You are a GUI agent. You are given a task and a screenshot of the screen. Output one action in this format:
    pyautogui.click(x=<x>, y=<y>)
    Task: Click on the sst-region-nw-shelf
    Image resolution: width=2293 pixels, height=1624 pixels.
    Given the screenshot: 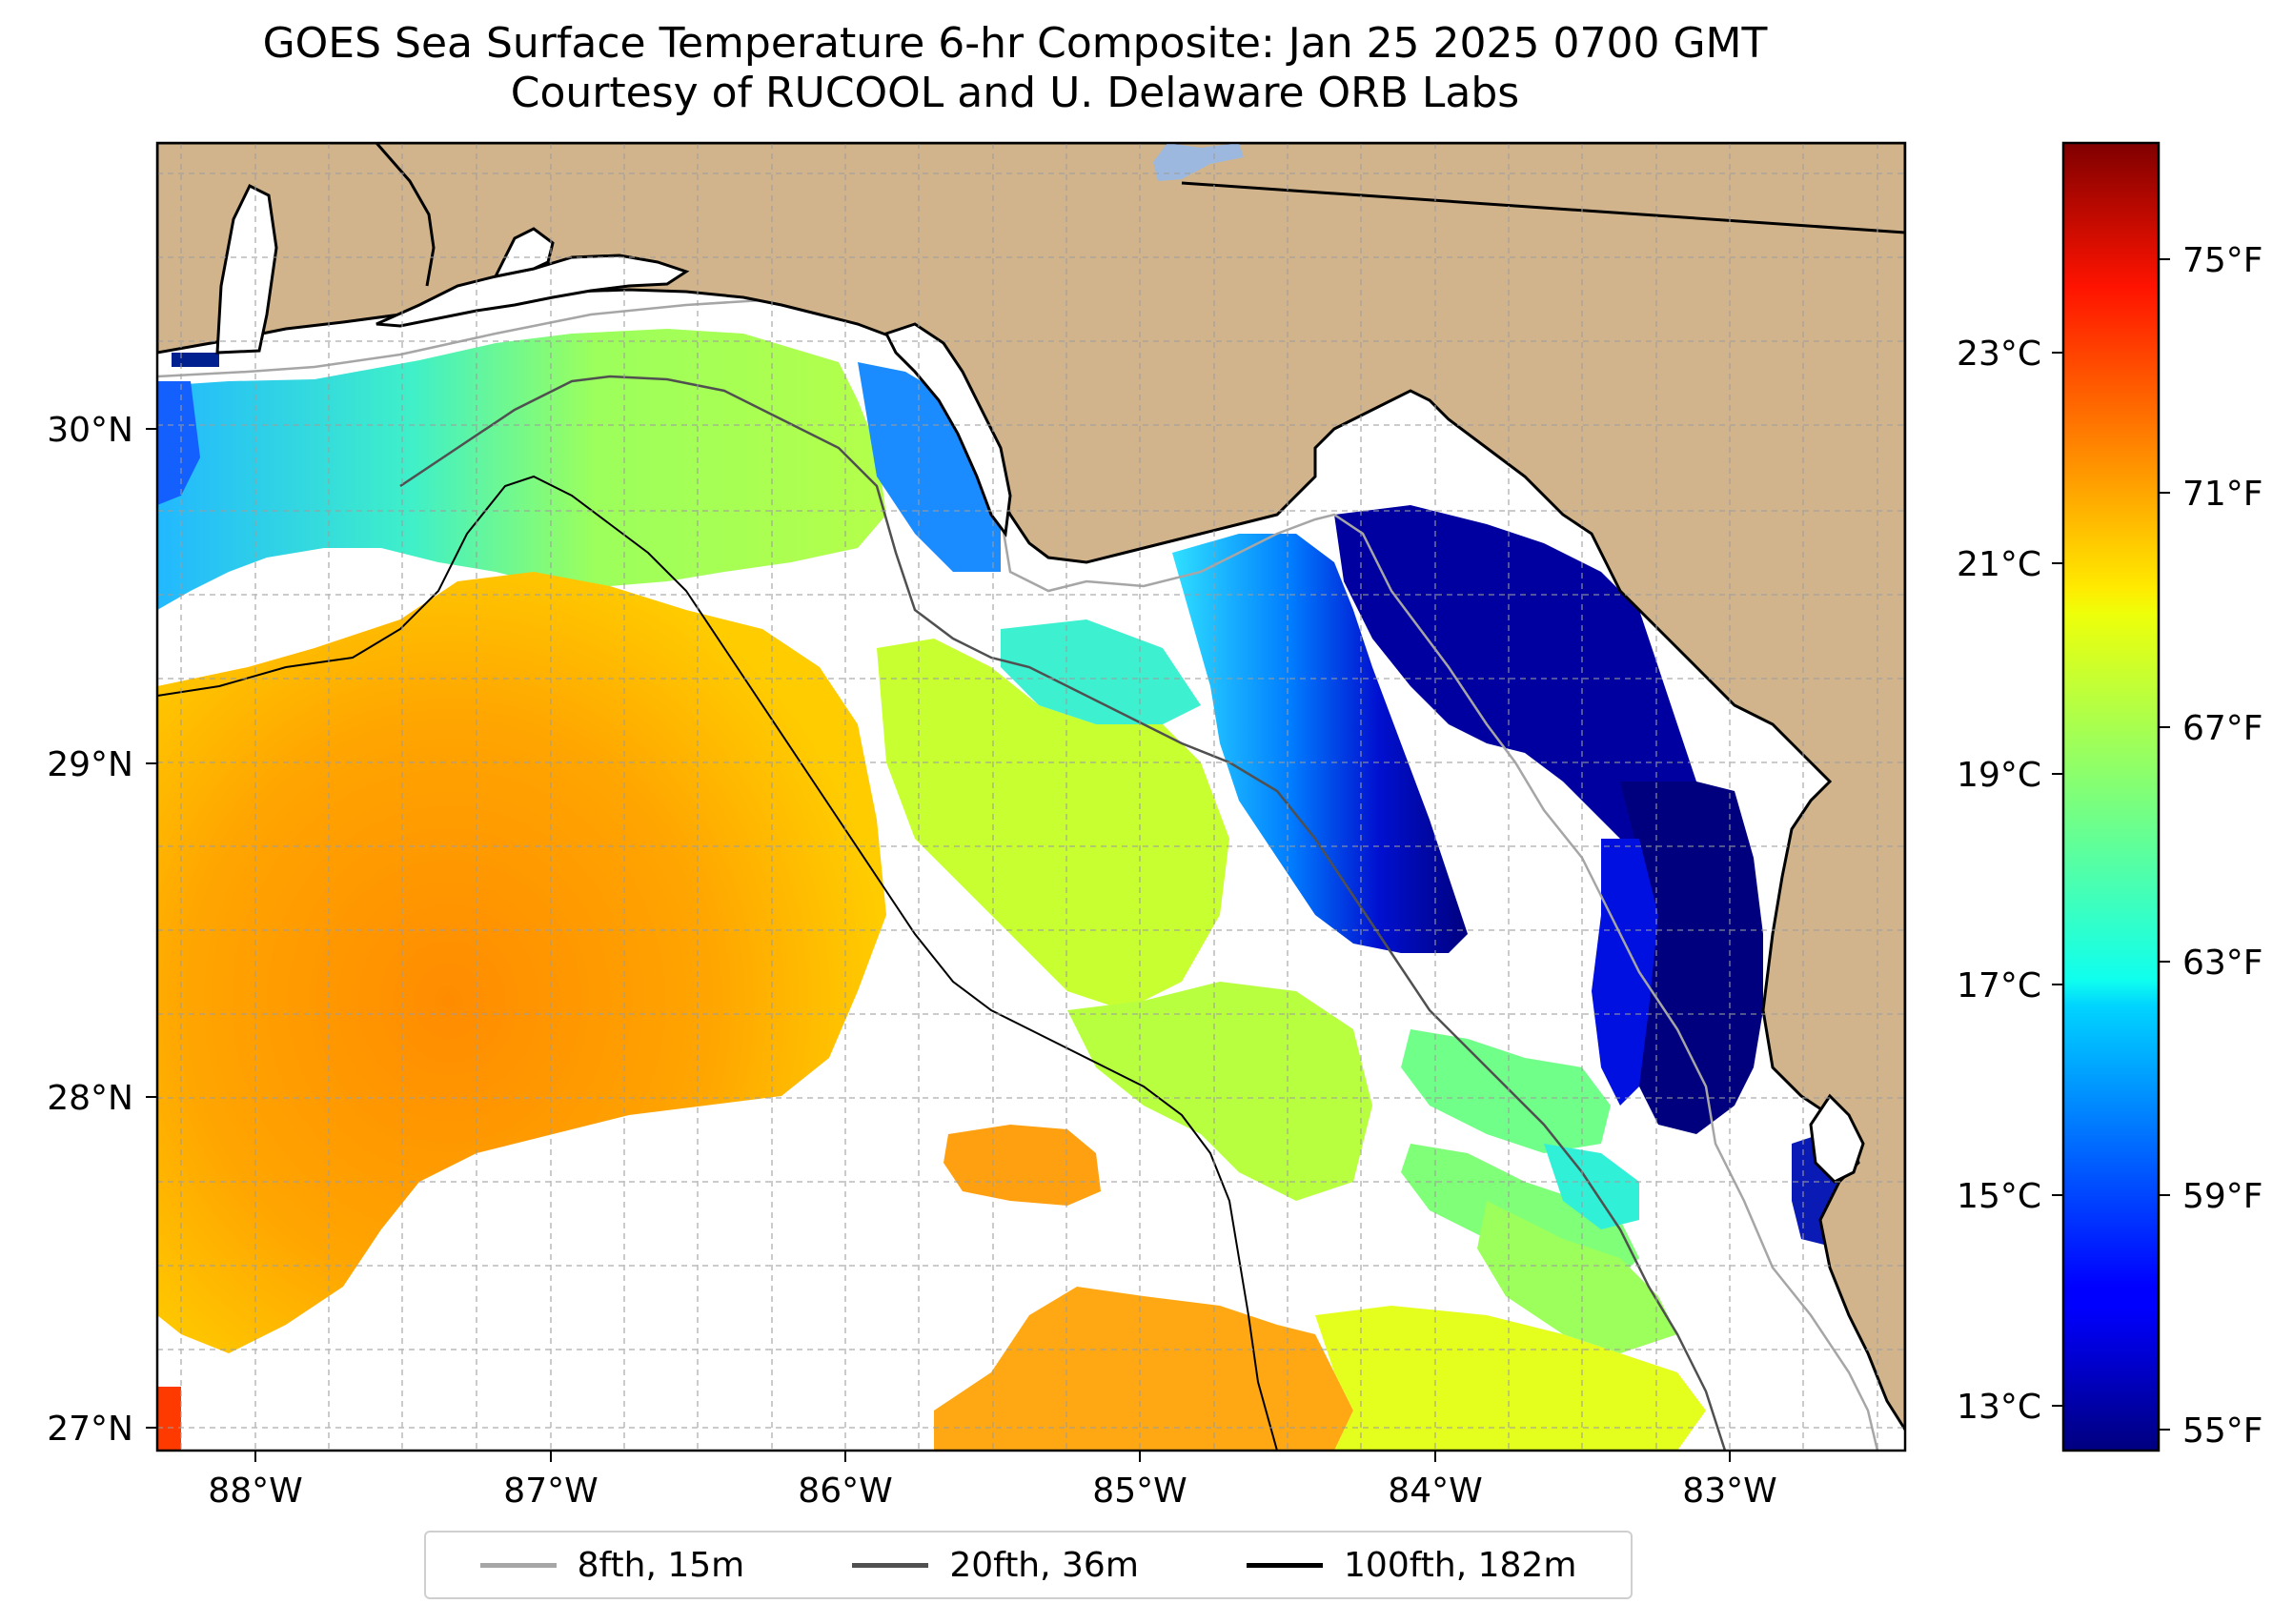 What is the action you would take?
    pyautogui.click(x=522, y=469)
    